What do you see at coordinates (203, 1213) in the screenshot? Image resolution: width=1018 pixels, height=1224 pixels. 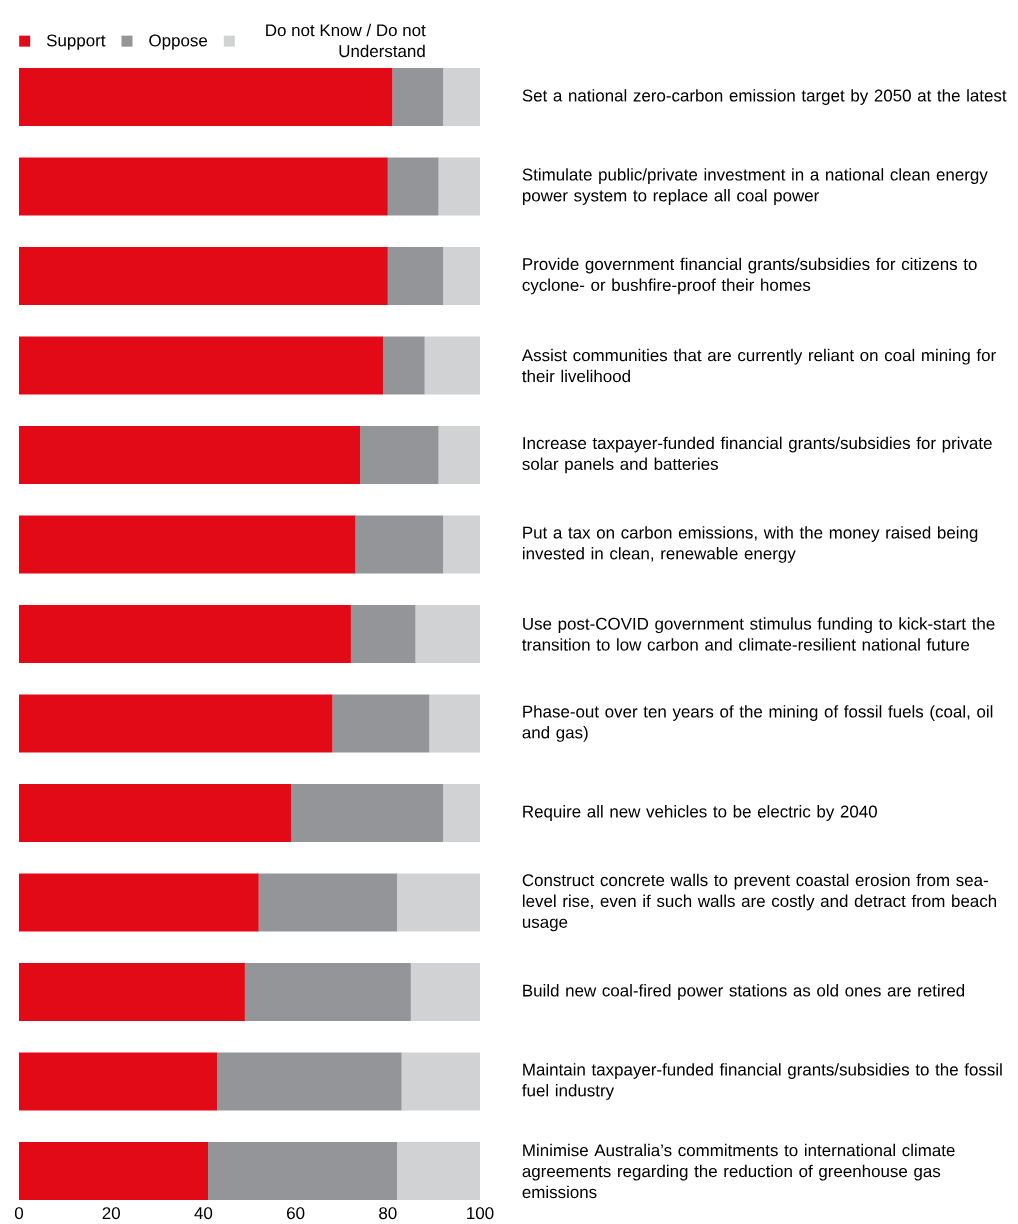 I see `x-tick-label: 40` at bounding box center [203, 1213].